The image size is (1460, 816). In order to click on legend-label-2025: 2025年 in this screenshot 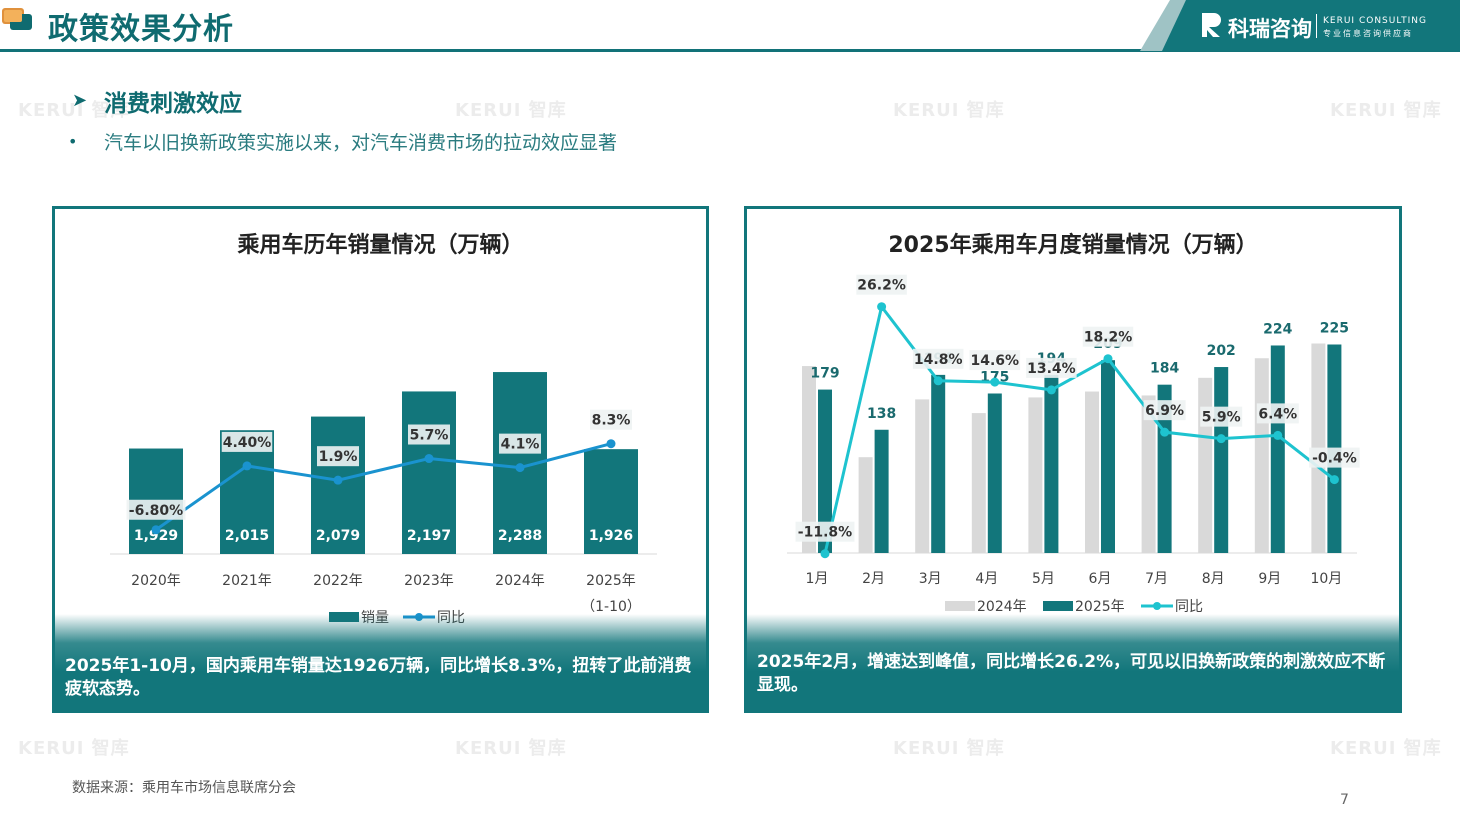, I will do `click(1100, 607)`.